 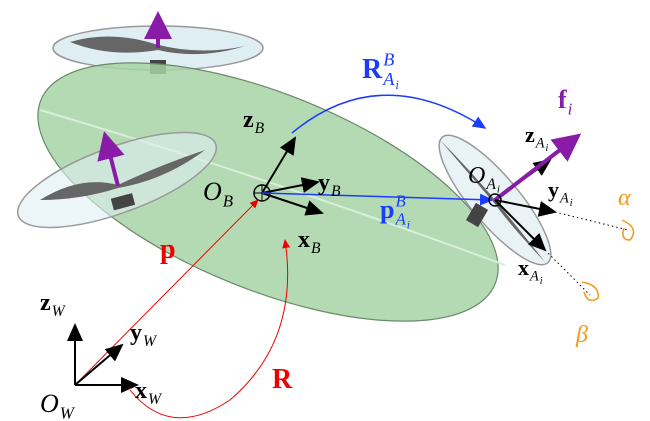 I want to click on propeller-left, so click(x=117, y=180).